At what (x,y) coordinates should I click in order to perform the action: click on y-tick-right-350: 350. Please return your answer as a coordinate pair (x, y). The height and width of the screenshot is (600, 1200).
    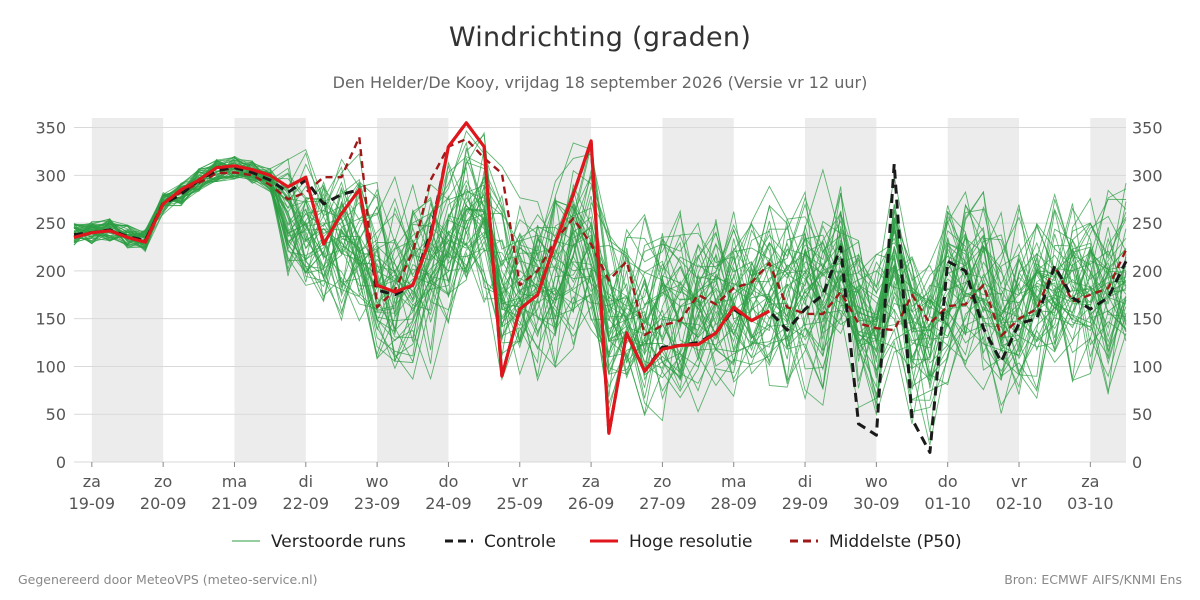
    Looking at the image, I should click on (1147, 128).